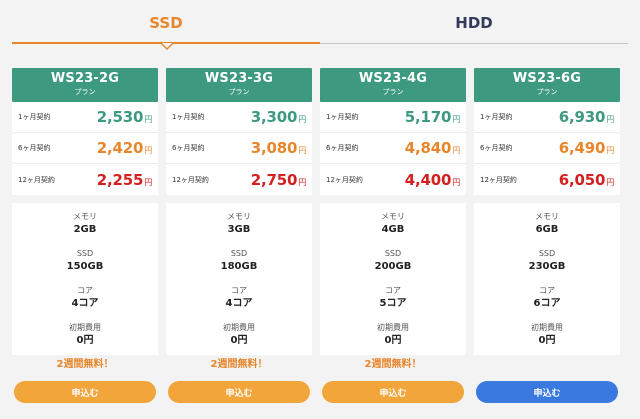 The height and width of the screenshot is (419, 640). I want to click on price-list: 1ヶ月契約 3,300円 6ヶ月契約 3,080円 12ヶ月契約 2,750円, so click(239, 148).